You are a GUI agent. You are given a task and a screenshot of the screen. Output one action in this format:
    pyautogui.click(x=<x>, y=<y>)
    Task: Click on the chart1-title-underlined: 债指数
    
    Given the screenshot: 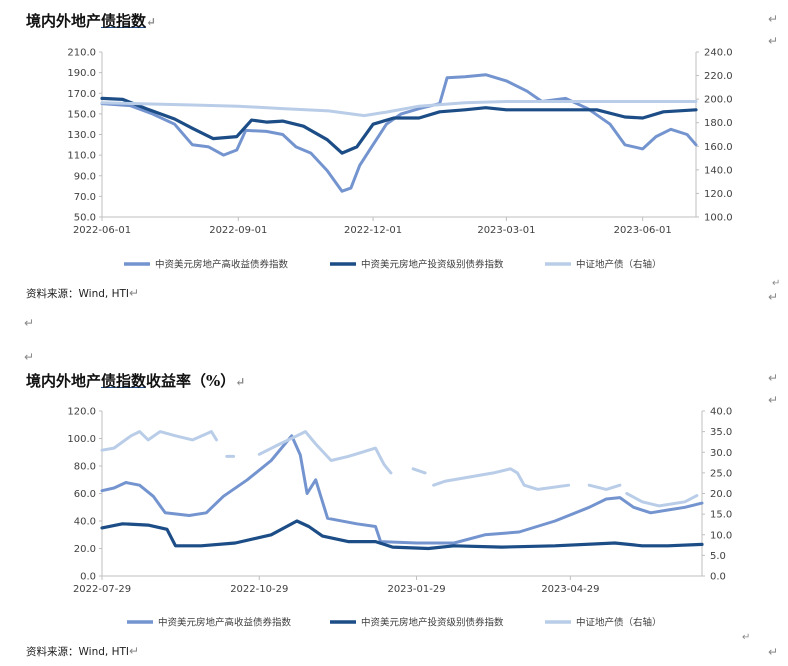 What is the action you would take?
    pyautogui.click(x=124, y=21)
    